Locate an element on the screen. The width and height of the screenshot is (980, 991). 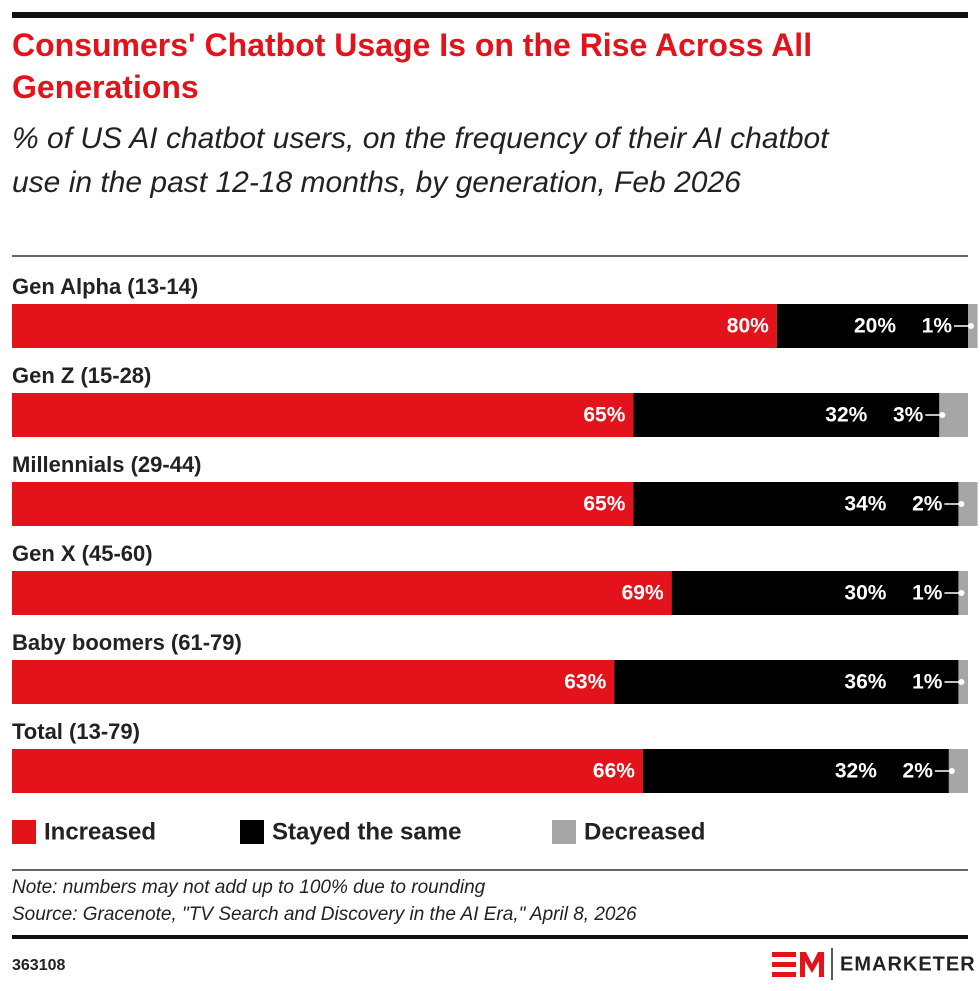
category-label: Baby boomers (61-79) is located at coordinates (127, 642).